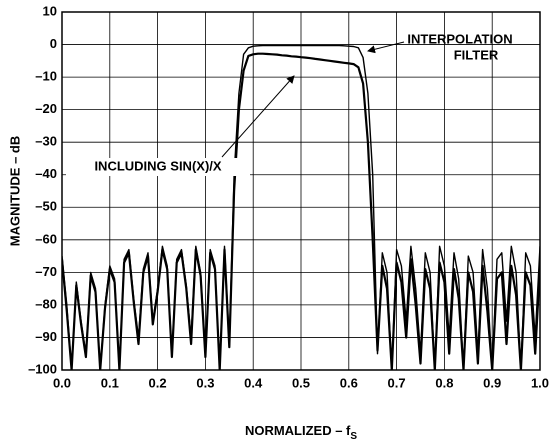  I want to click on y-tick-label: –90, so click(46, 336).